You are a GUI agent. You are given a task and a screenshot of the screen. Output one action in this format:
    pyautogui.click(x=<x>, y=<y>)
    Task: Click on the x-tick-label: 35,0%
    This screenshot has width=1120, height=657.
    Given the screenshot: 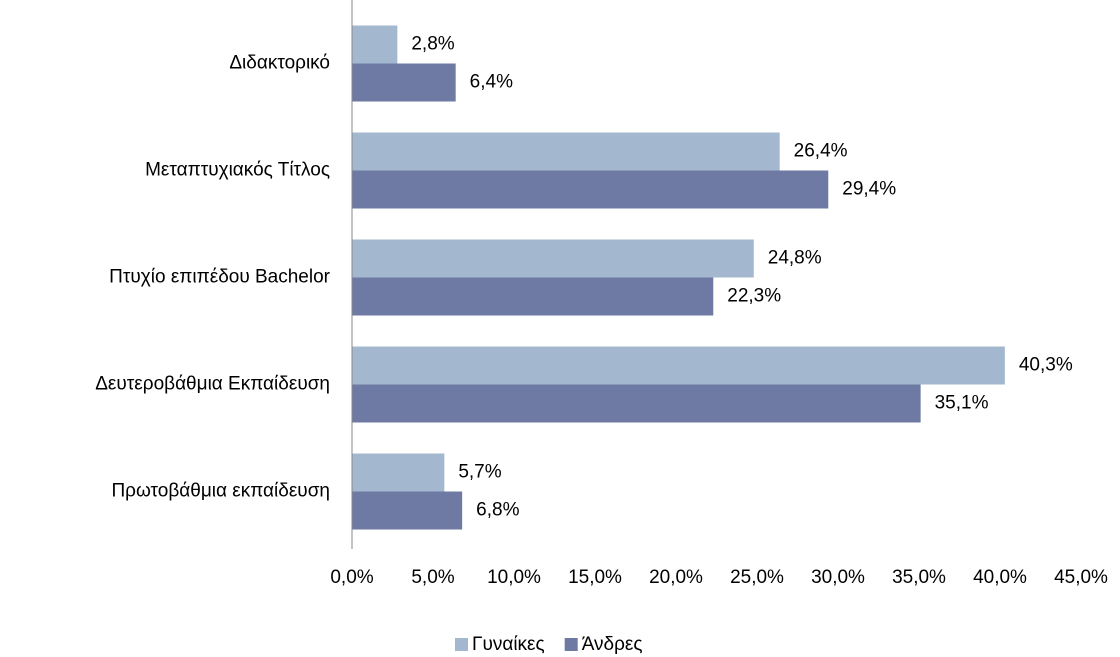 What is the action you would take?
    pyautogui.click(x=919, y=577)
    